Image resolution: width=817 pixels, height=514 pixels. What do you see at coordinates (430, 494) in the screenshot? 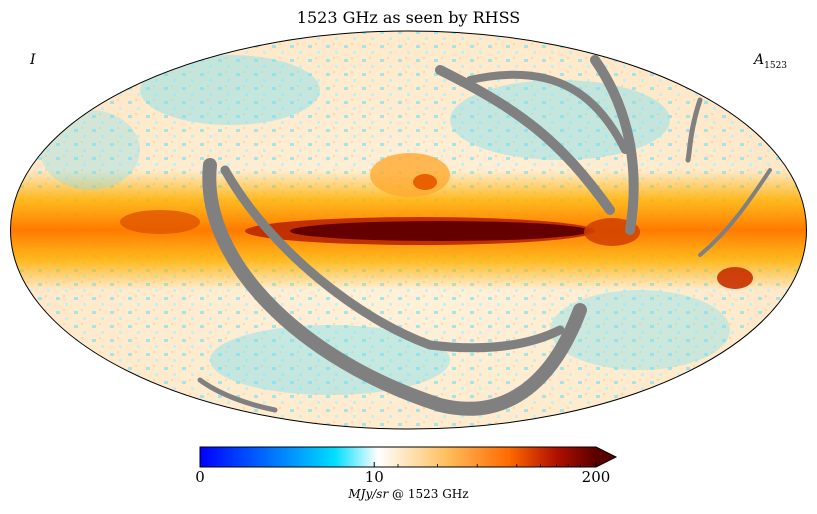
I see `colorbar-frequency: @ 1523 GHz` at bounding box center [430, 494].